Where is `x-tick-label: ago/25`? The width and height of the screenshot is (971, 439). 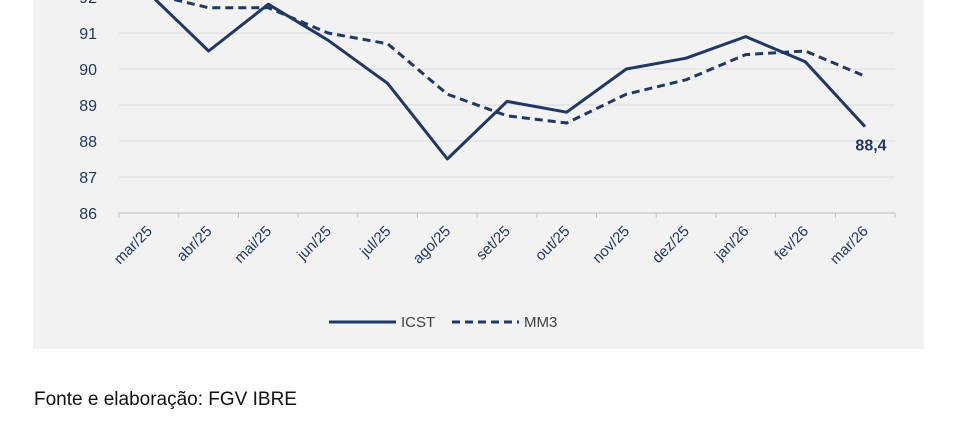
x-tick-label: ago/25 is located at coordinates (432, 245).